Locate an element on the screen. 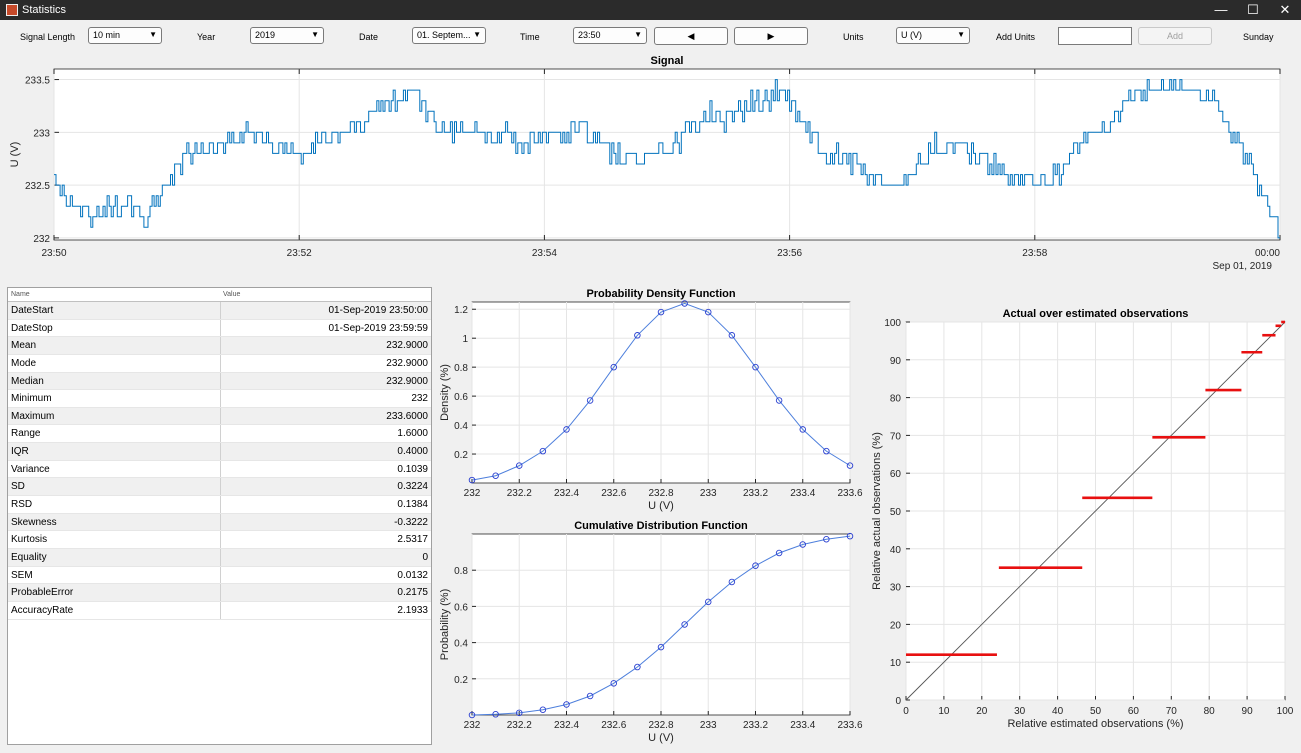  minimize-button: — is located at coordinates (1221, 9).